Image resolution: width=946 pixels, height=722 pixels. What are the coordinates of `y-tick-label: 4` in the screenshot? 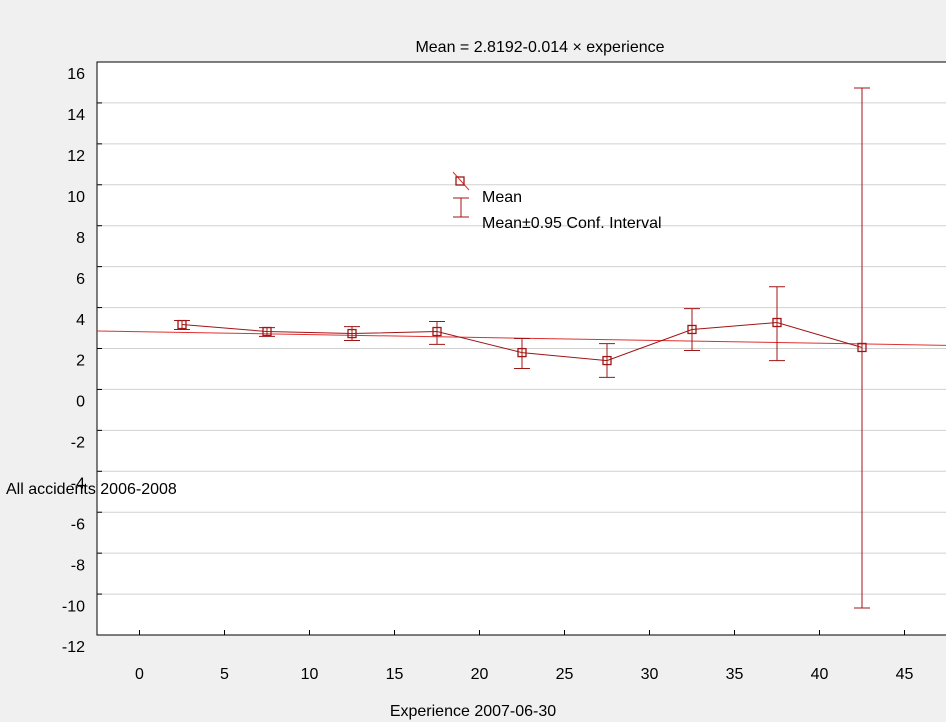 It's located at (80, 320).